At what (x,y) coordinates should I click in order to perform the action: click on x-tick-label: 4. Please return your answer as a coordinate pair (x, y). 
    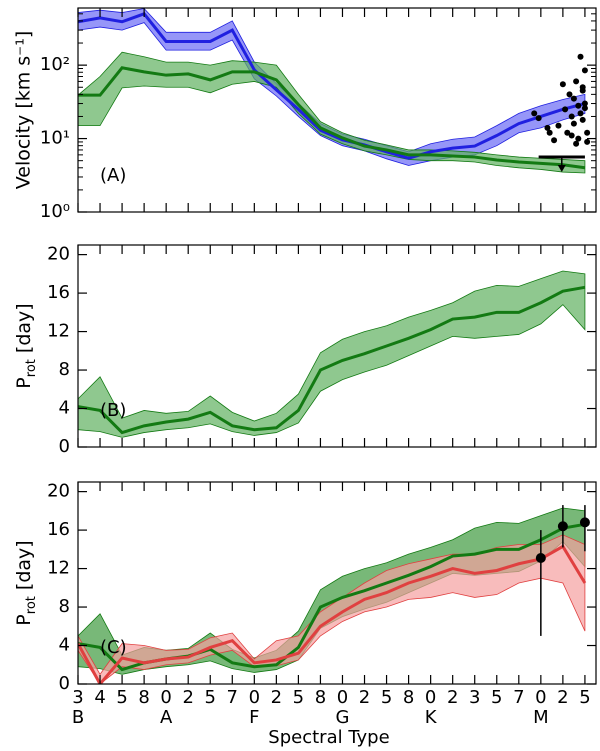
    Looking at the image, I should click on (99, 697).